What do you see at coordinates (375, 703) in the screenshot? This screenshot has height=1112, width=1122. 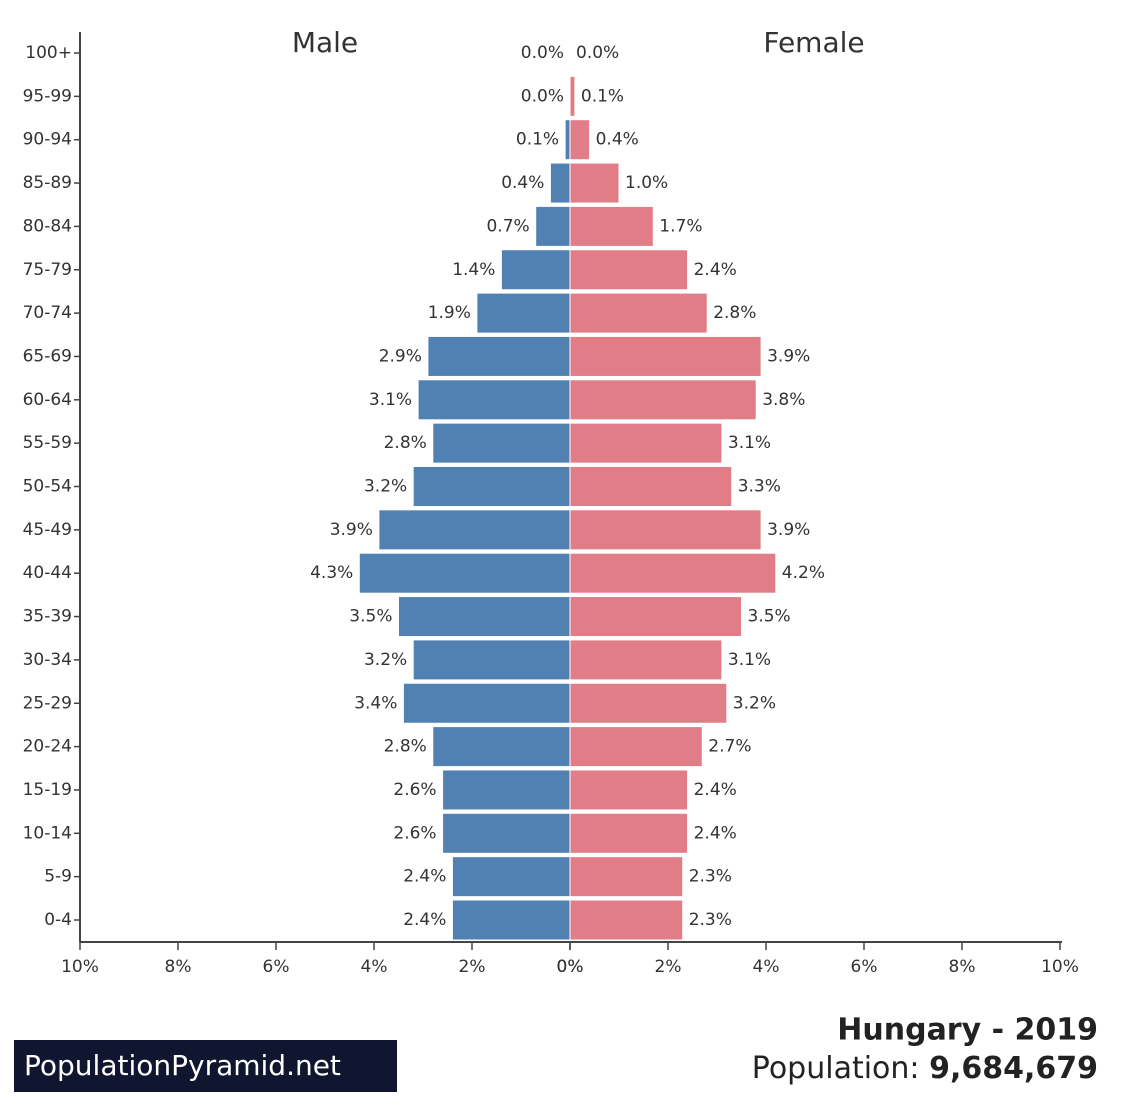 I see `value-label: 3.4%` at bounding box center [375, 703].